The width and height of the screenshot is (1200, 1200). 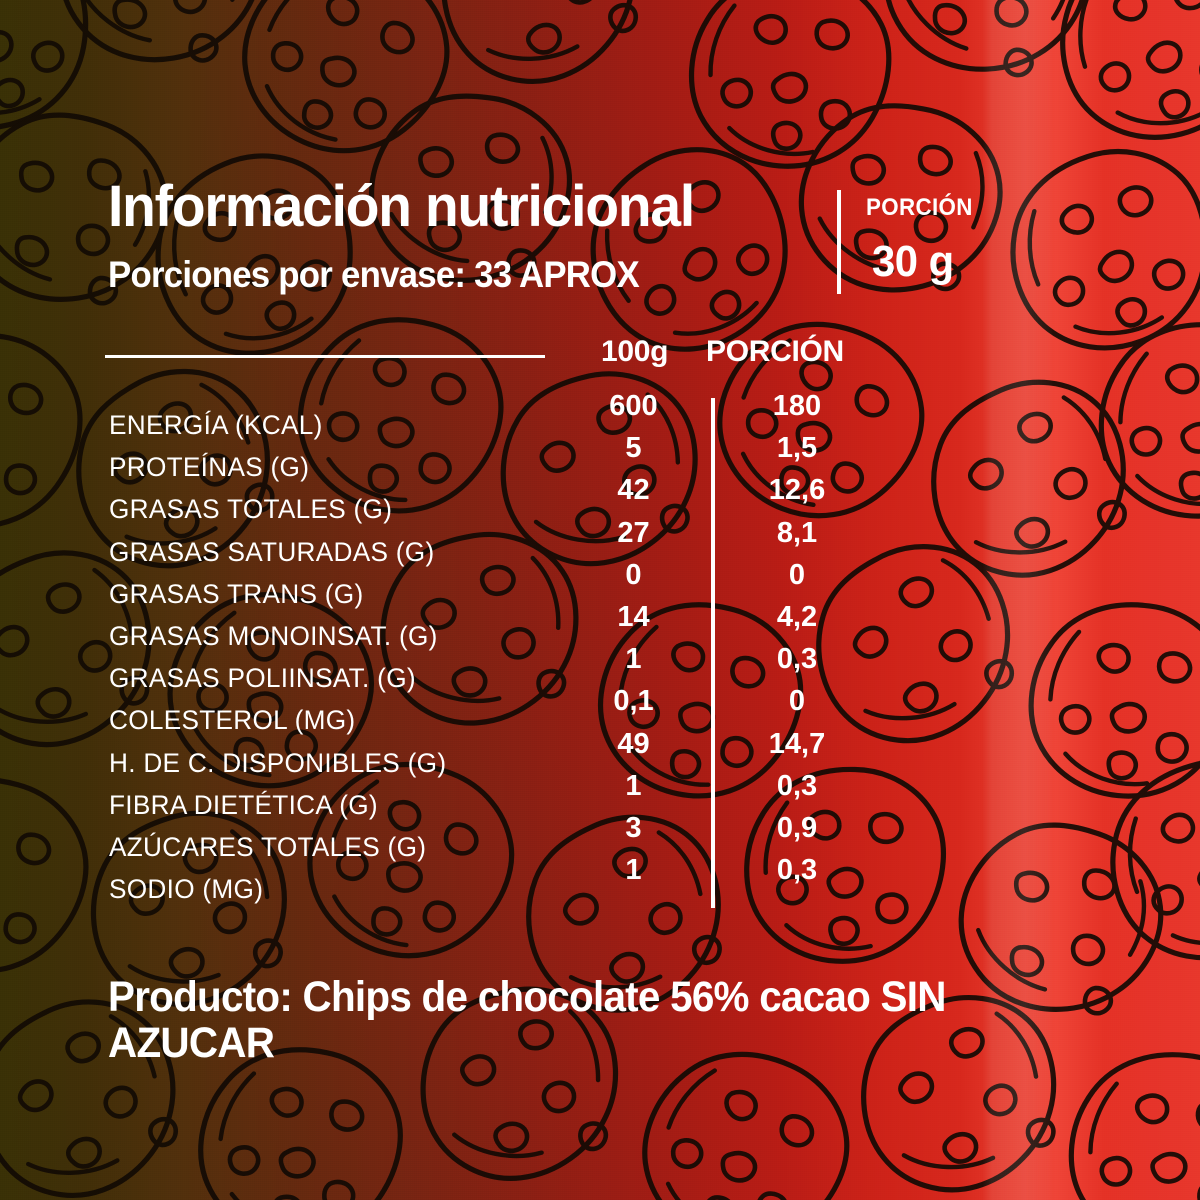 I want to click on value-100g: 42, so click(x=633, y=490).